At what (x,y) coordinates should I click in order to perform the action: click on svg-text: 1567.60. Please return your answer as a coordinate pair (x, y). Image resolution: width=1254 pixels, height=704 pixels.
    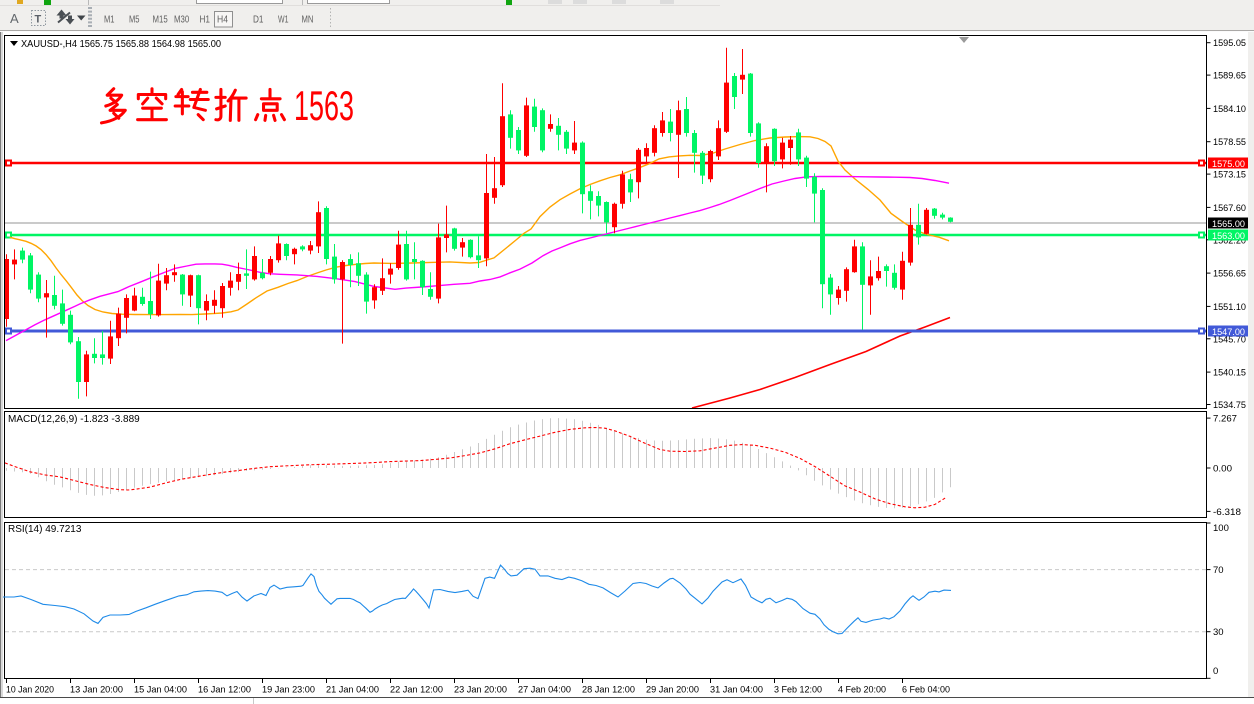
    Looking at the image, I should click on (1229, 208).